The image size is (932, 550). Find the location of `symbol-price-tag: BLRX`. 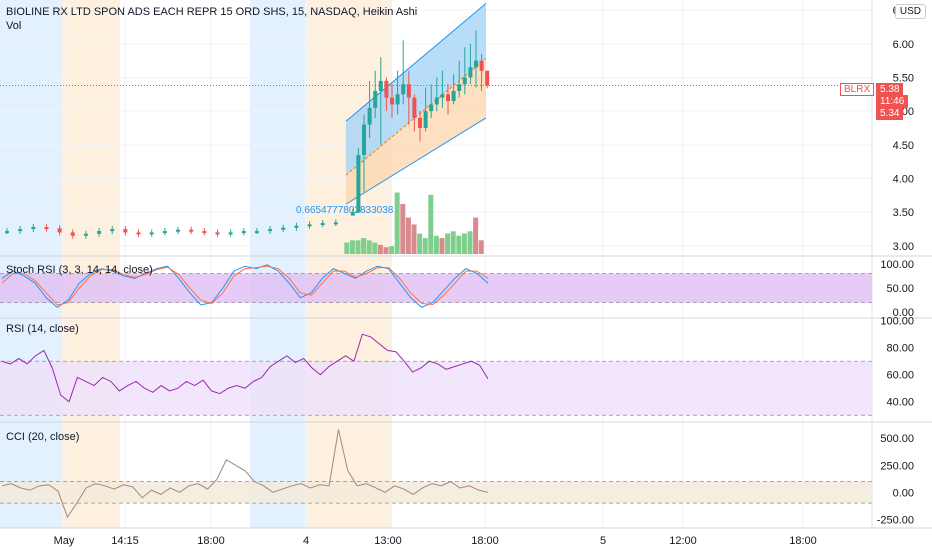

symbol-price-tag: BLRX is located at coordinates (857, 89).